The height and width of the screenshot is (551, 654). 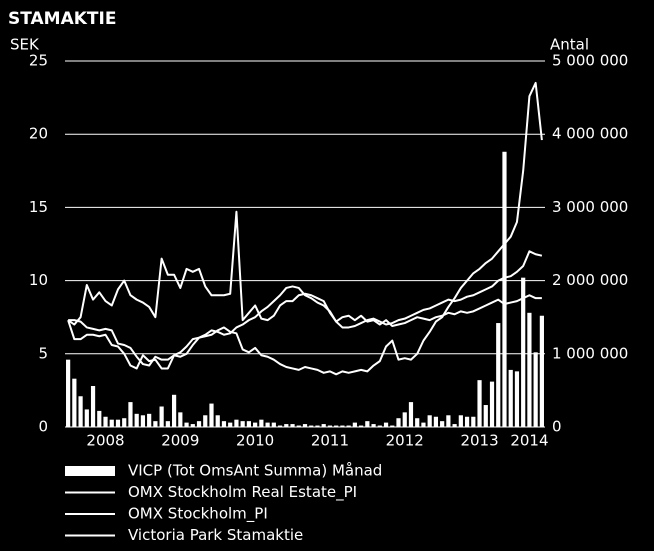 What do you see at coordinates (590, 280) in the screenshot?
I see `y2-tick-label: 2 000 000` at bounding box center [590, 280].